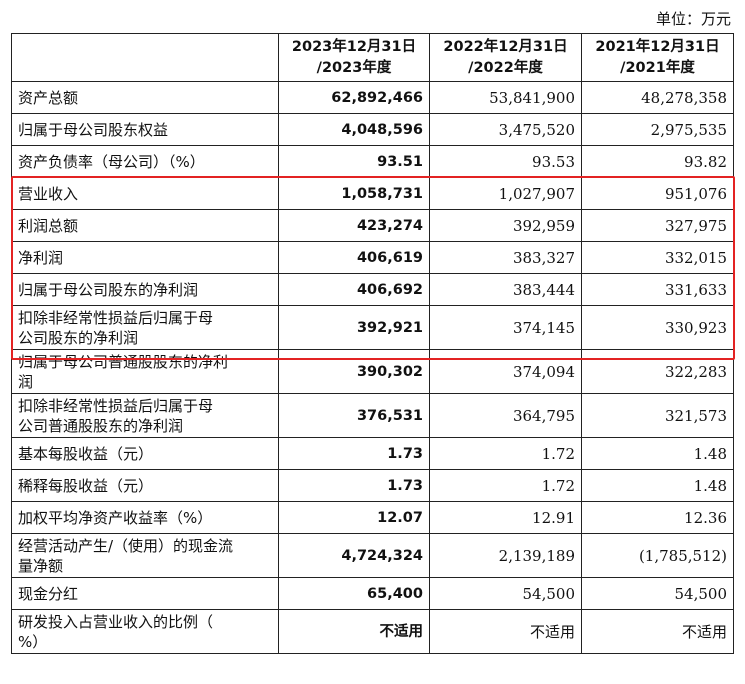 This screenshot has height=684, width=745. What do you see at coordinates (505, 289) in the screenshot?
I see `value-cell-2022: 383,444` at bounding box center [505, 289].